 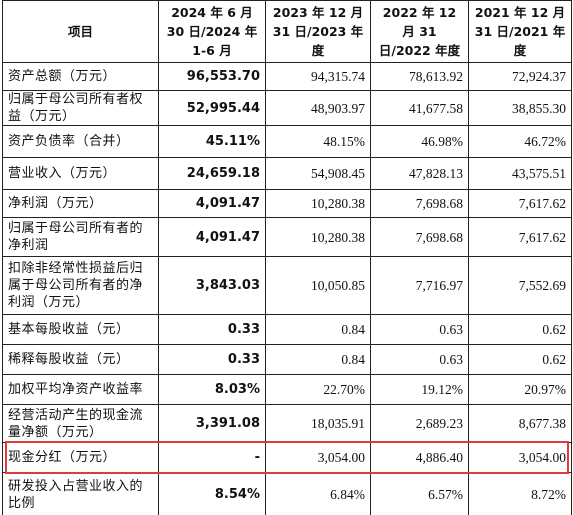 I want to click on table-row: 研发投入占营业收入的比例 8.54% 6.84% 6.57% 8.72%, so click(x=287, y=493).